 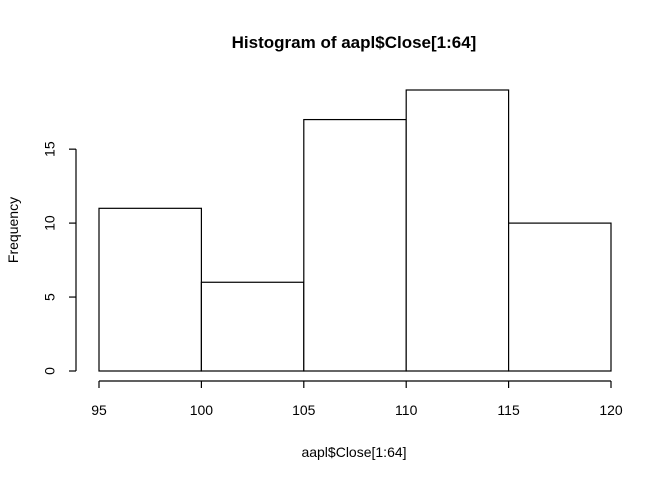 I want to click on x-tick-label-120: 120, so click(x=611, y=410).